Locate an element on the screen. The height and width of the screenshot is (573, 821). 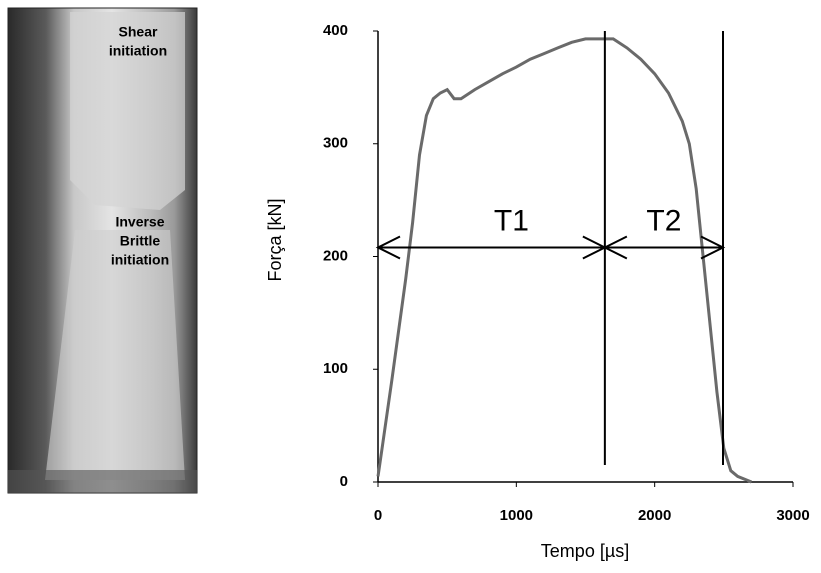
y-tick-label: 100 is located at coordinates (335, 368).